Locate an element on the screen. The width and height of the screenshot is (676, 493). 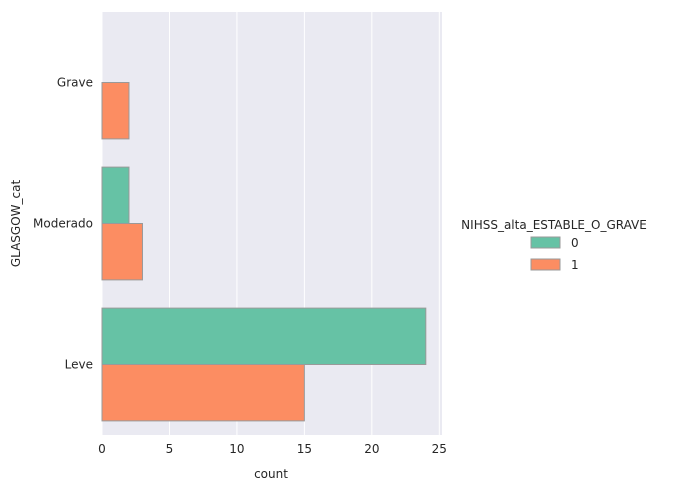
x-tick-label: 25 is located at coordinates (439, 449).